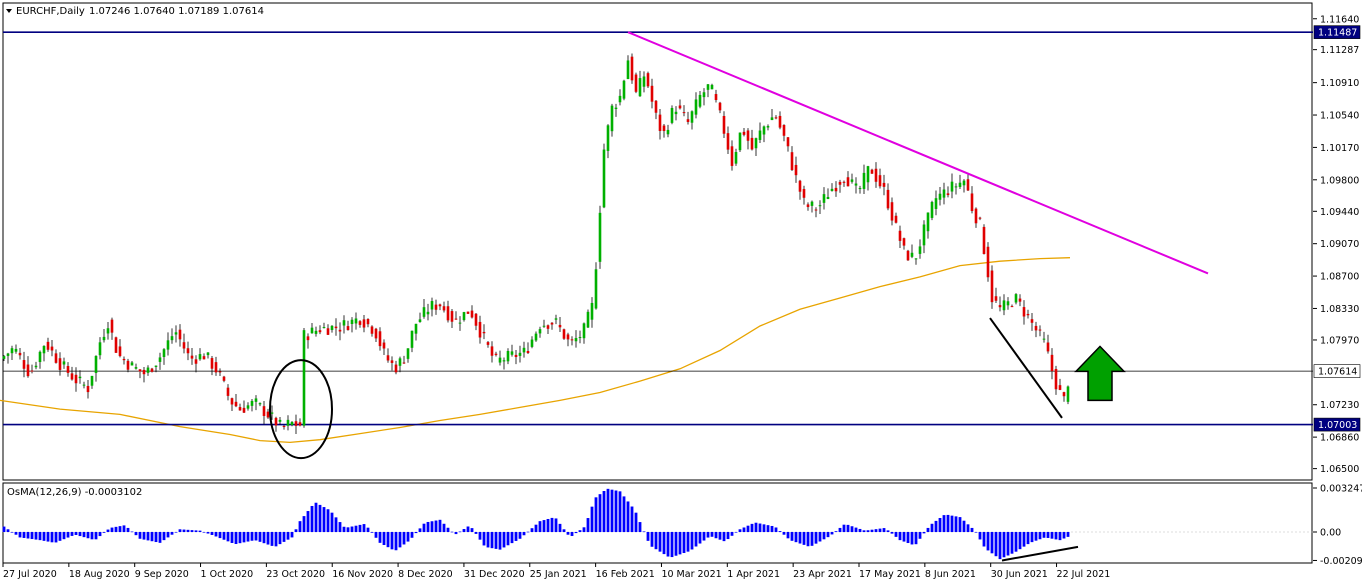 Image resolution: width=1362 pixels, height=584 pixels. Describe the element at coordinates (1341, 561) in the screenshot. I see `indicator-tick-label: -0.0020951` at that location.